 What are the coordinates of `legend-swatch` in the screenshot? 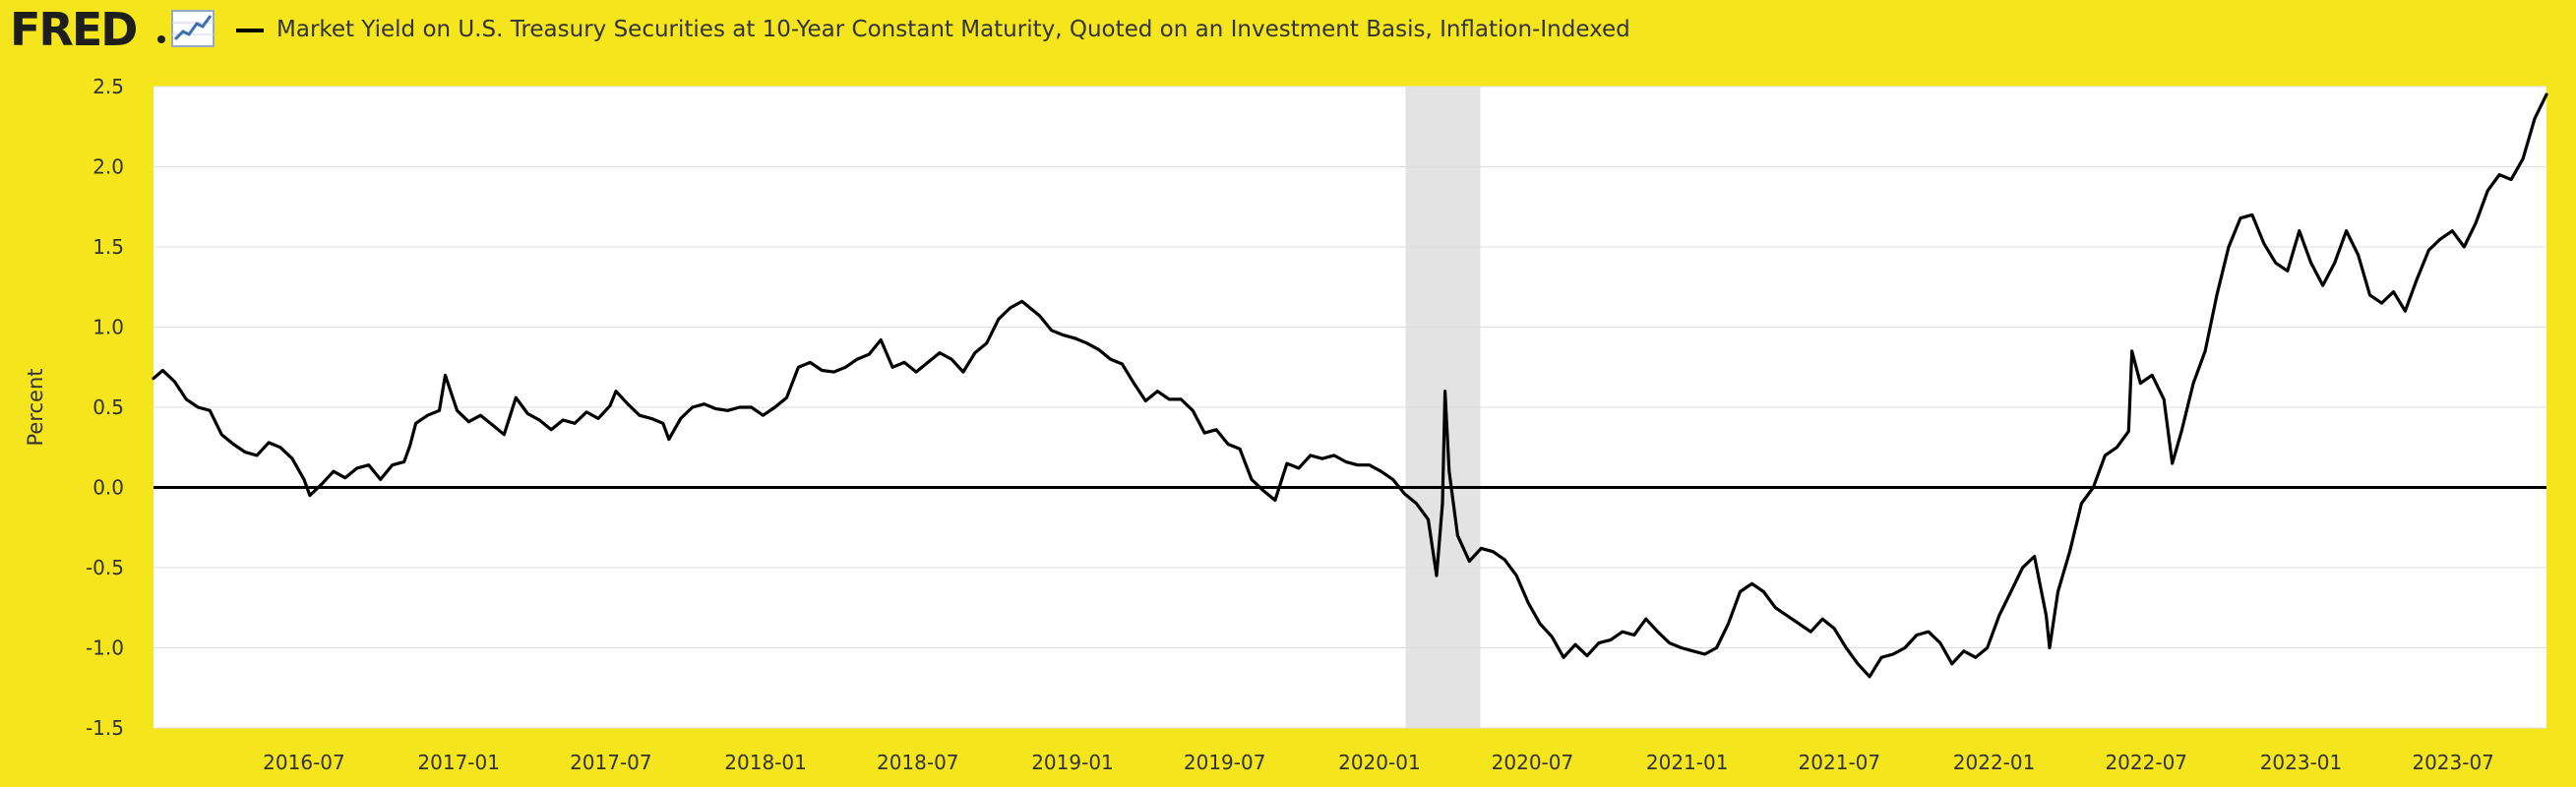 It's located at (250, 31).